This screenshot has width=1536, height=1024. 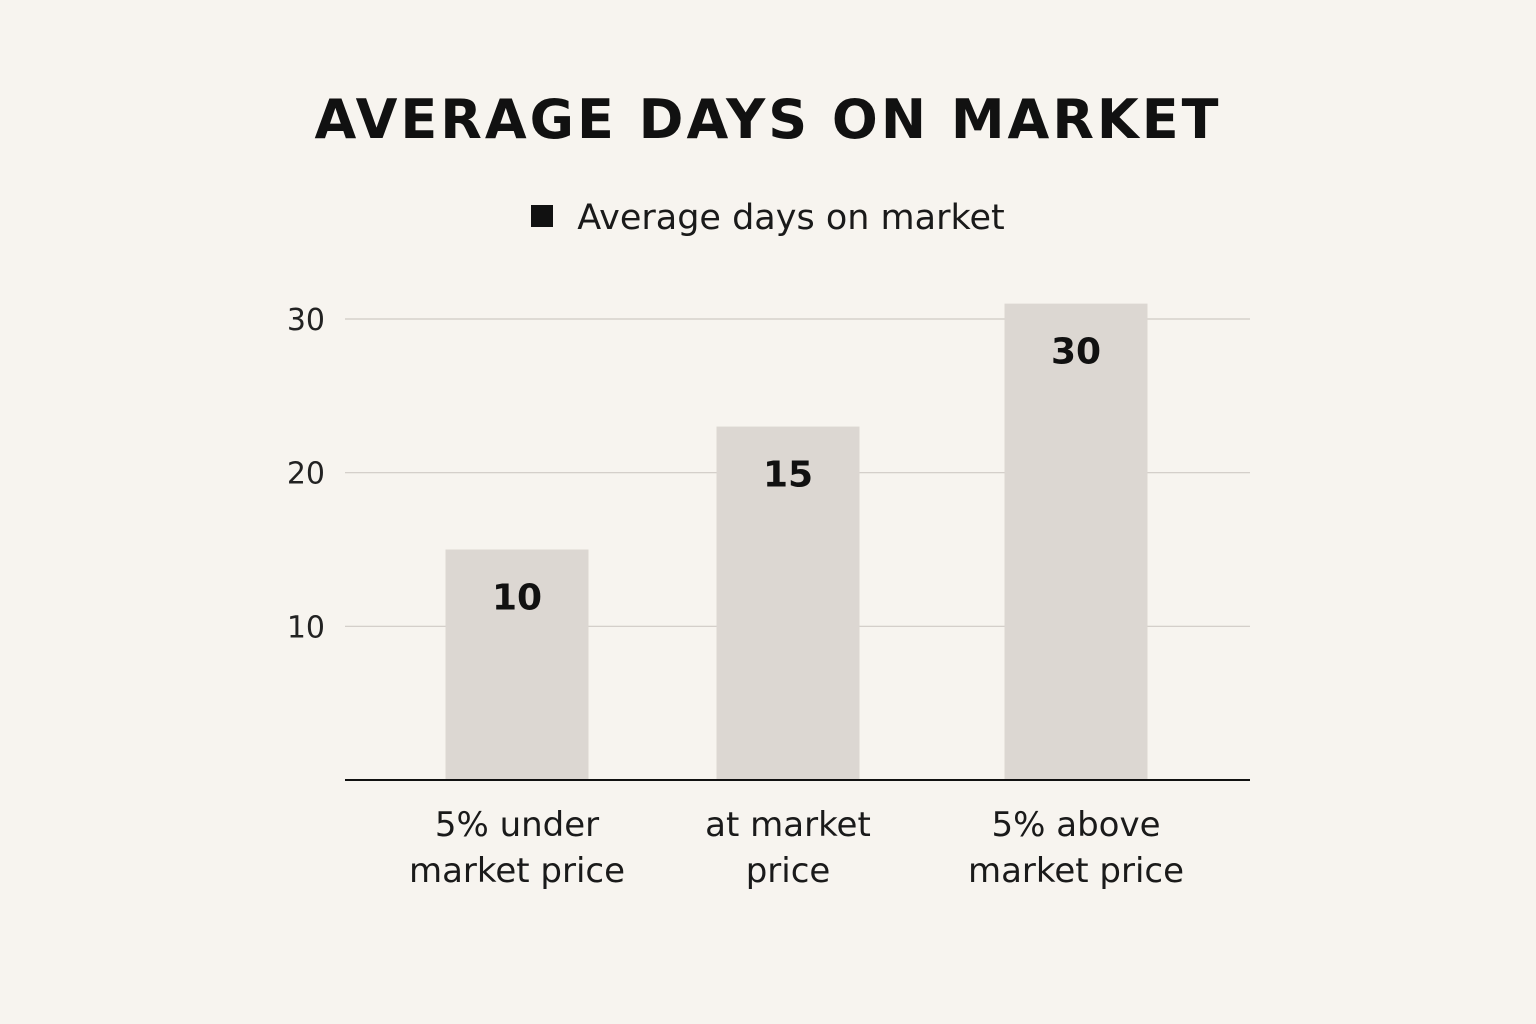 I want to click on legend-swatch, so click(x=542, y=216).